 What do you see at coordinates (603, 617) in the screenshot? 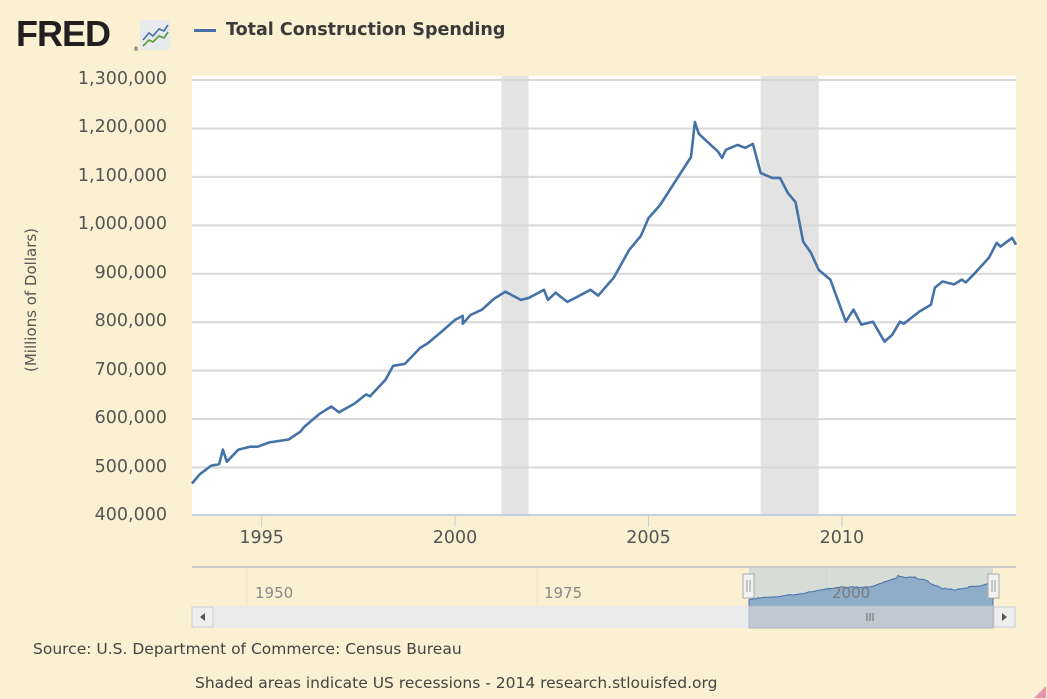
I see `scrollbar` at bounding box center [603, 617].